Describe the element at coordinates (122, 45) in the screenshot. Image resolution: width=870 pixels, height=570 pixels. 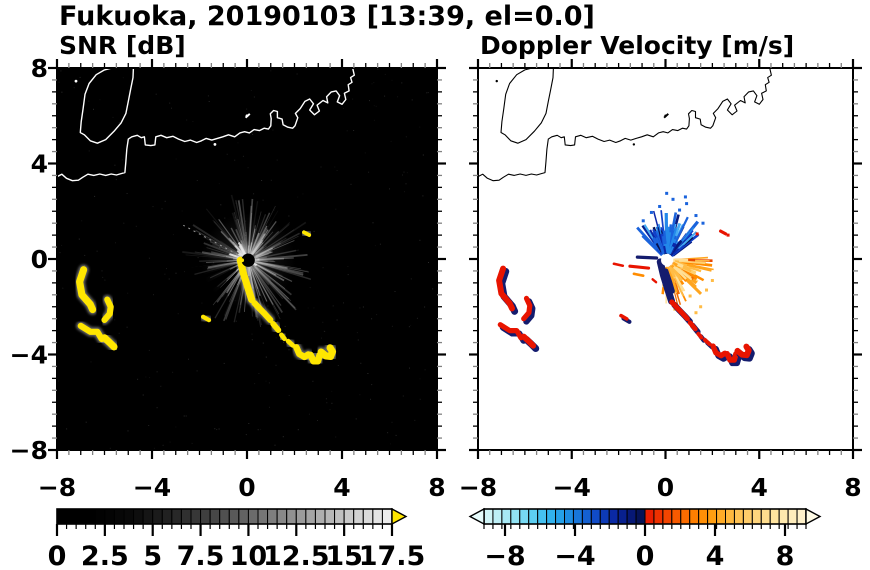
I see `snr-panel-title: SNR [dB]` at that location.